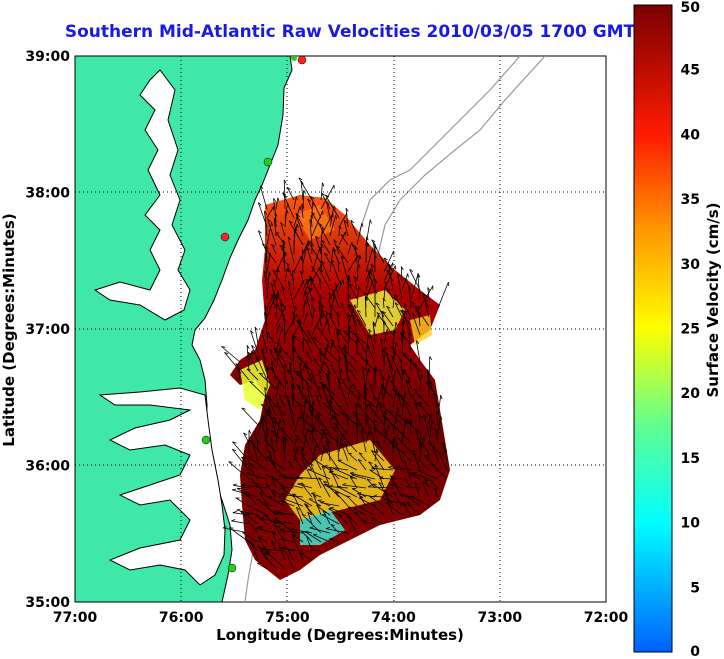  I want to click on y-tick-label: 37:00, so click(47, 330).